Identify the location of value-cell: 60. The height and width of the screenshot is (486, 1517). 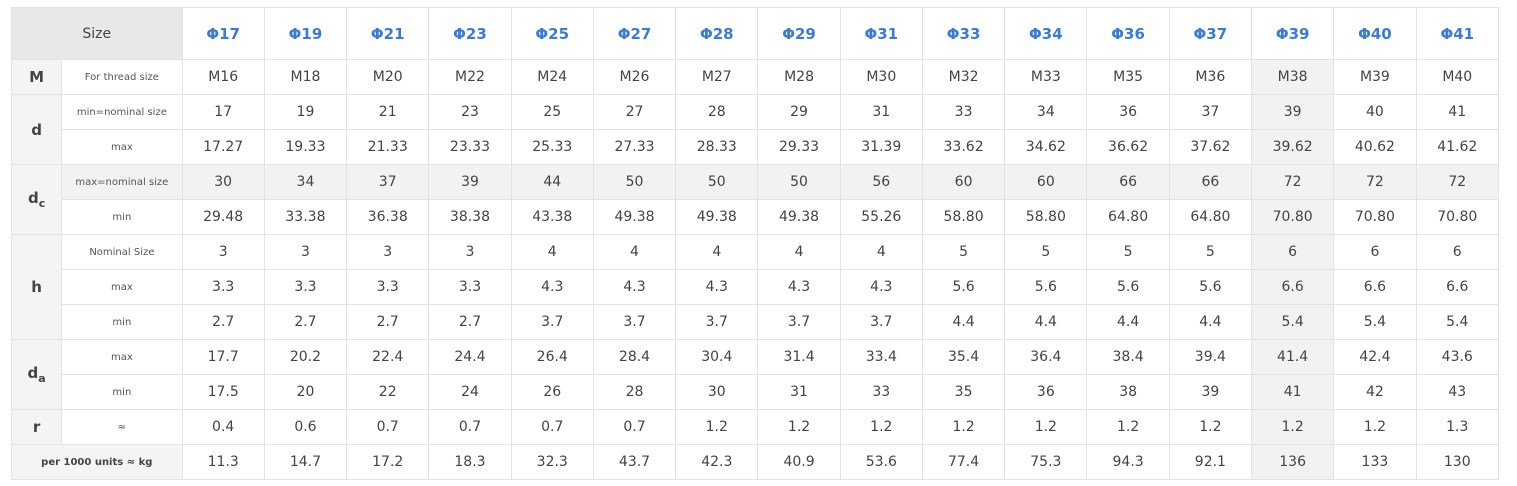
(1046, 182).